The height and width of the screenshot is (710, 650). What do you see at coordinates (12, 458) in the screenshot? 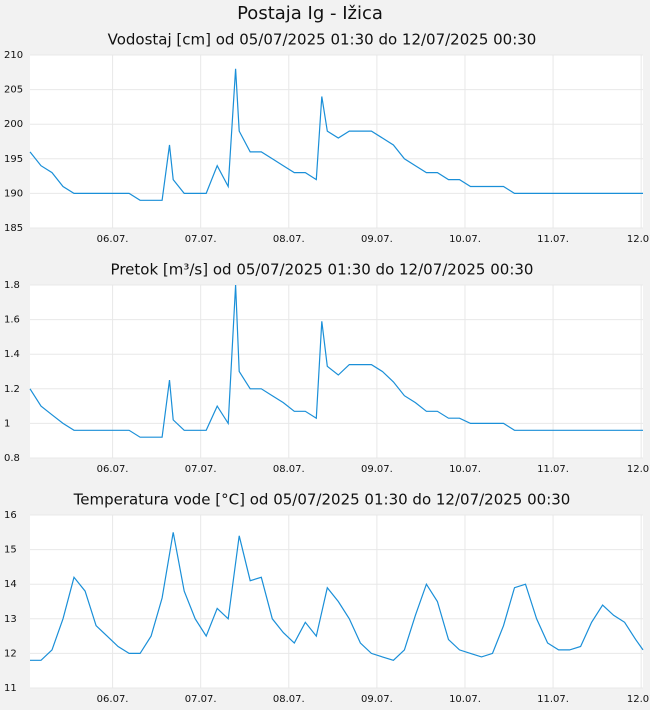
I see `y-tick-label: 0.8` at bounding box center [12, 458].